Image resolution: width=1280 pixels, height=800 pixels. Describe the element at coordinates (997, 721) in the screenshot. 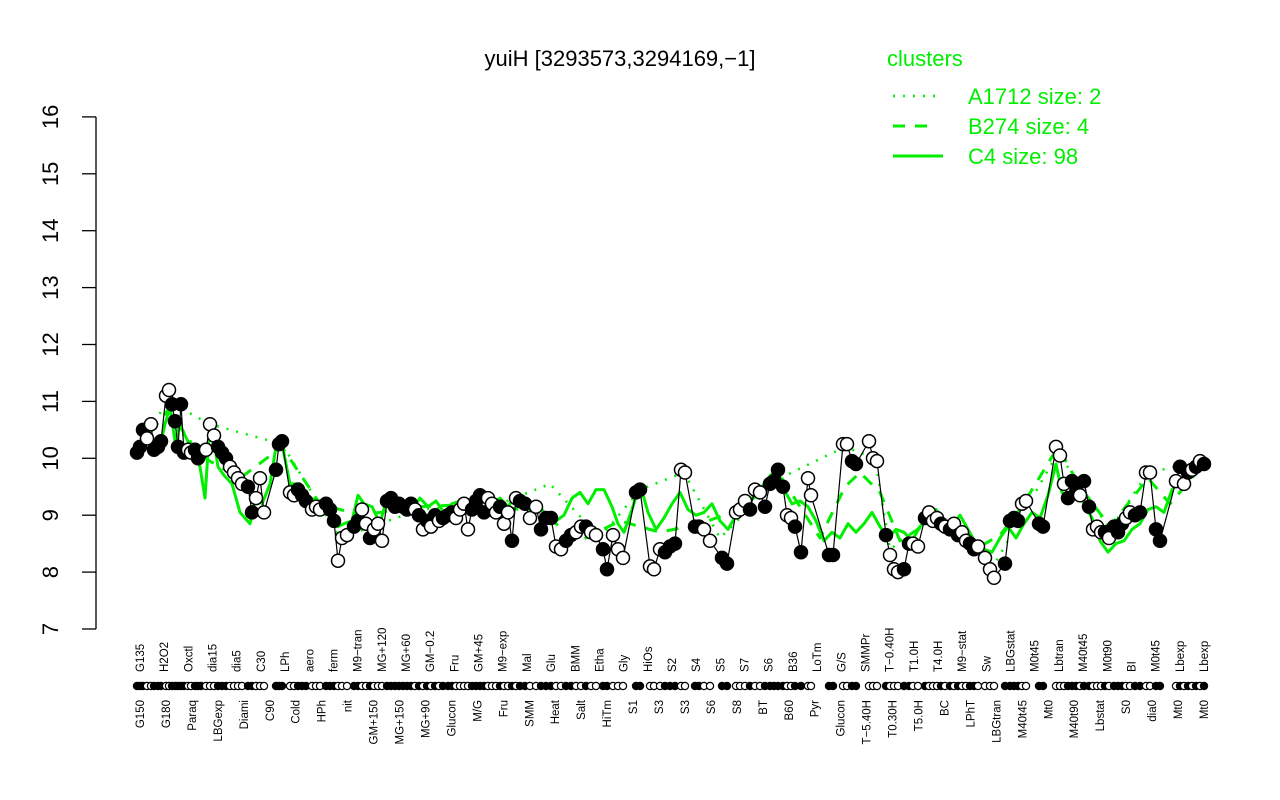

I see `x-tick-label-bottom: LBGtran` at that location.